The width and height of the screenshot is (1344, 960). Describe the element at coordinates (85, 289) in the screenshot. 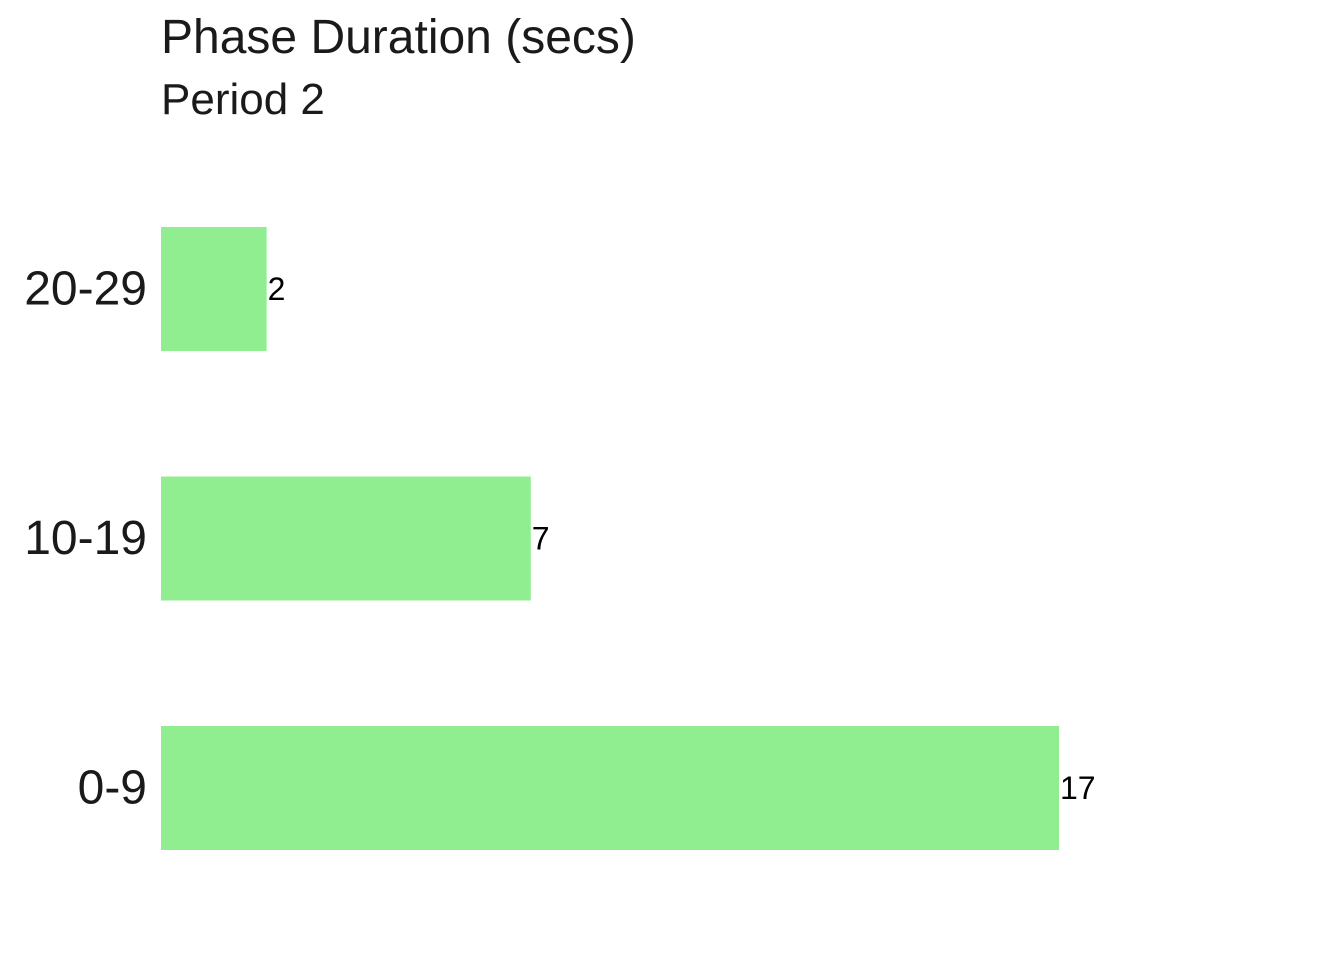

I see `category-label-20-29: 20-29` at that location.